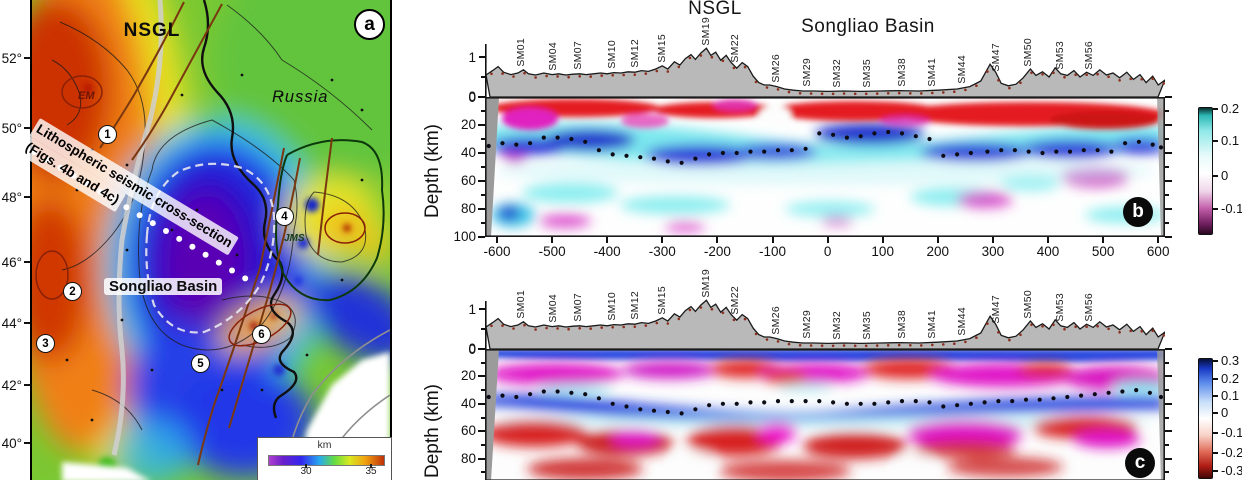  Describe the element at coordinates (825, 70) in the screenshot. I see `elevation-profile-b` at that location.